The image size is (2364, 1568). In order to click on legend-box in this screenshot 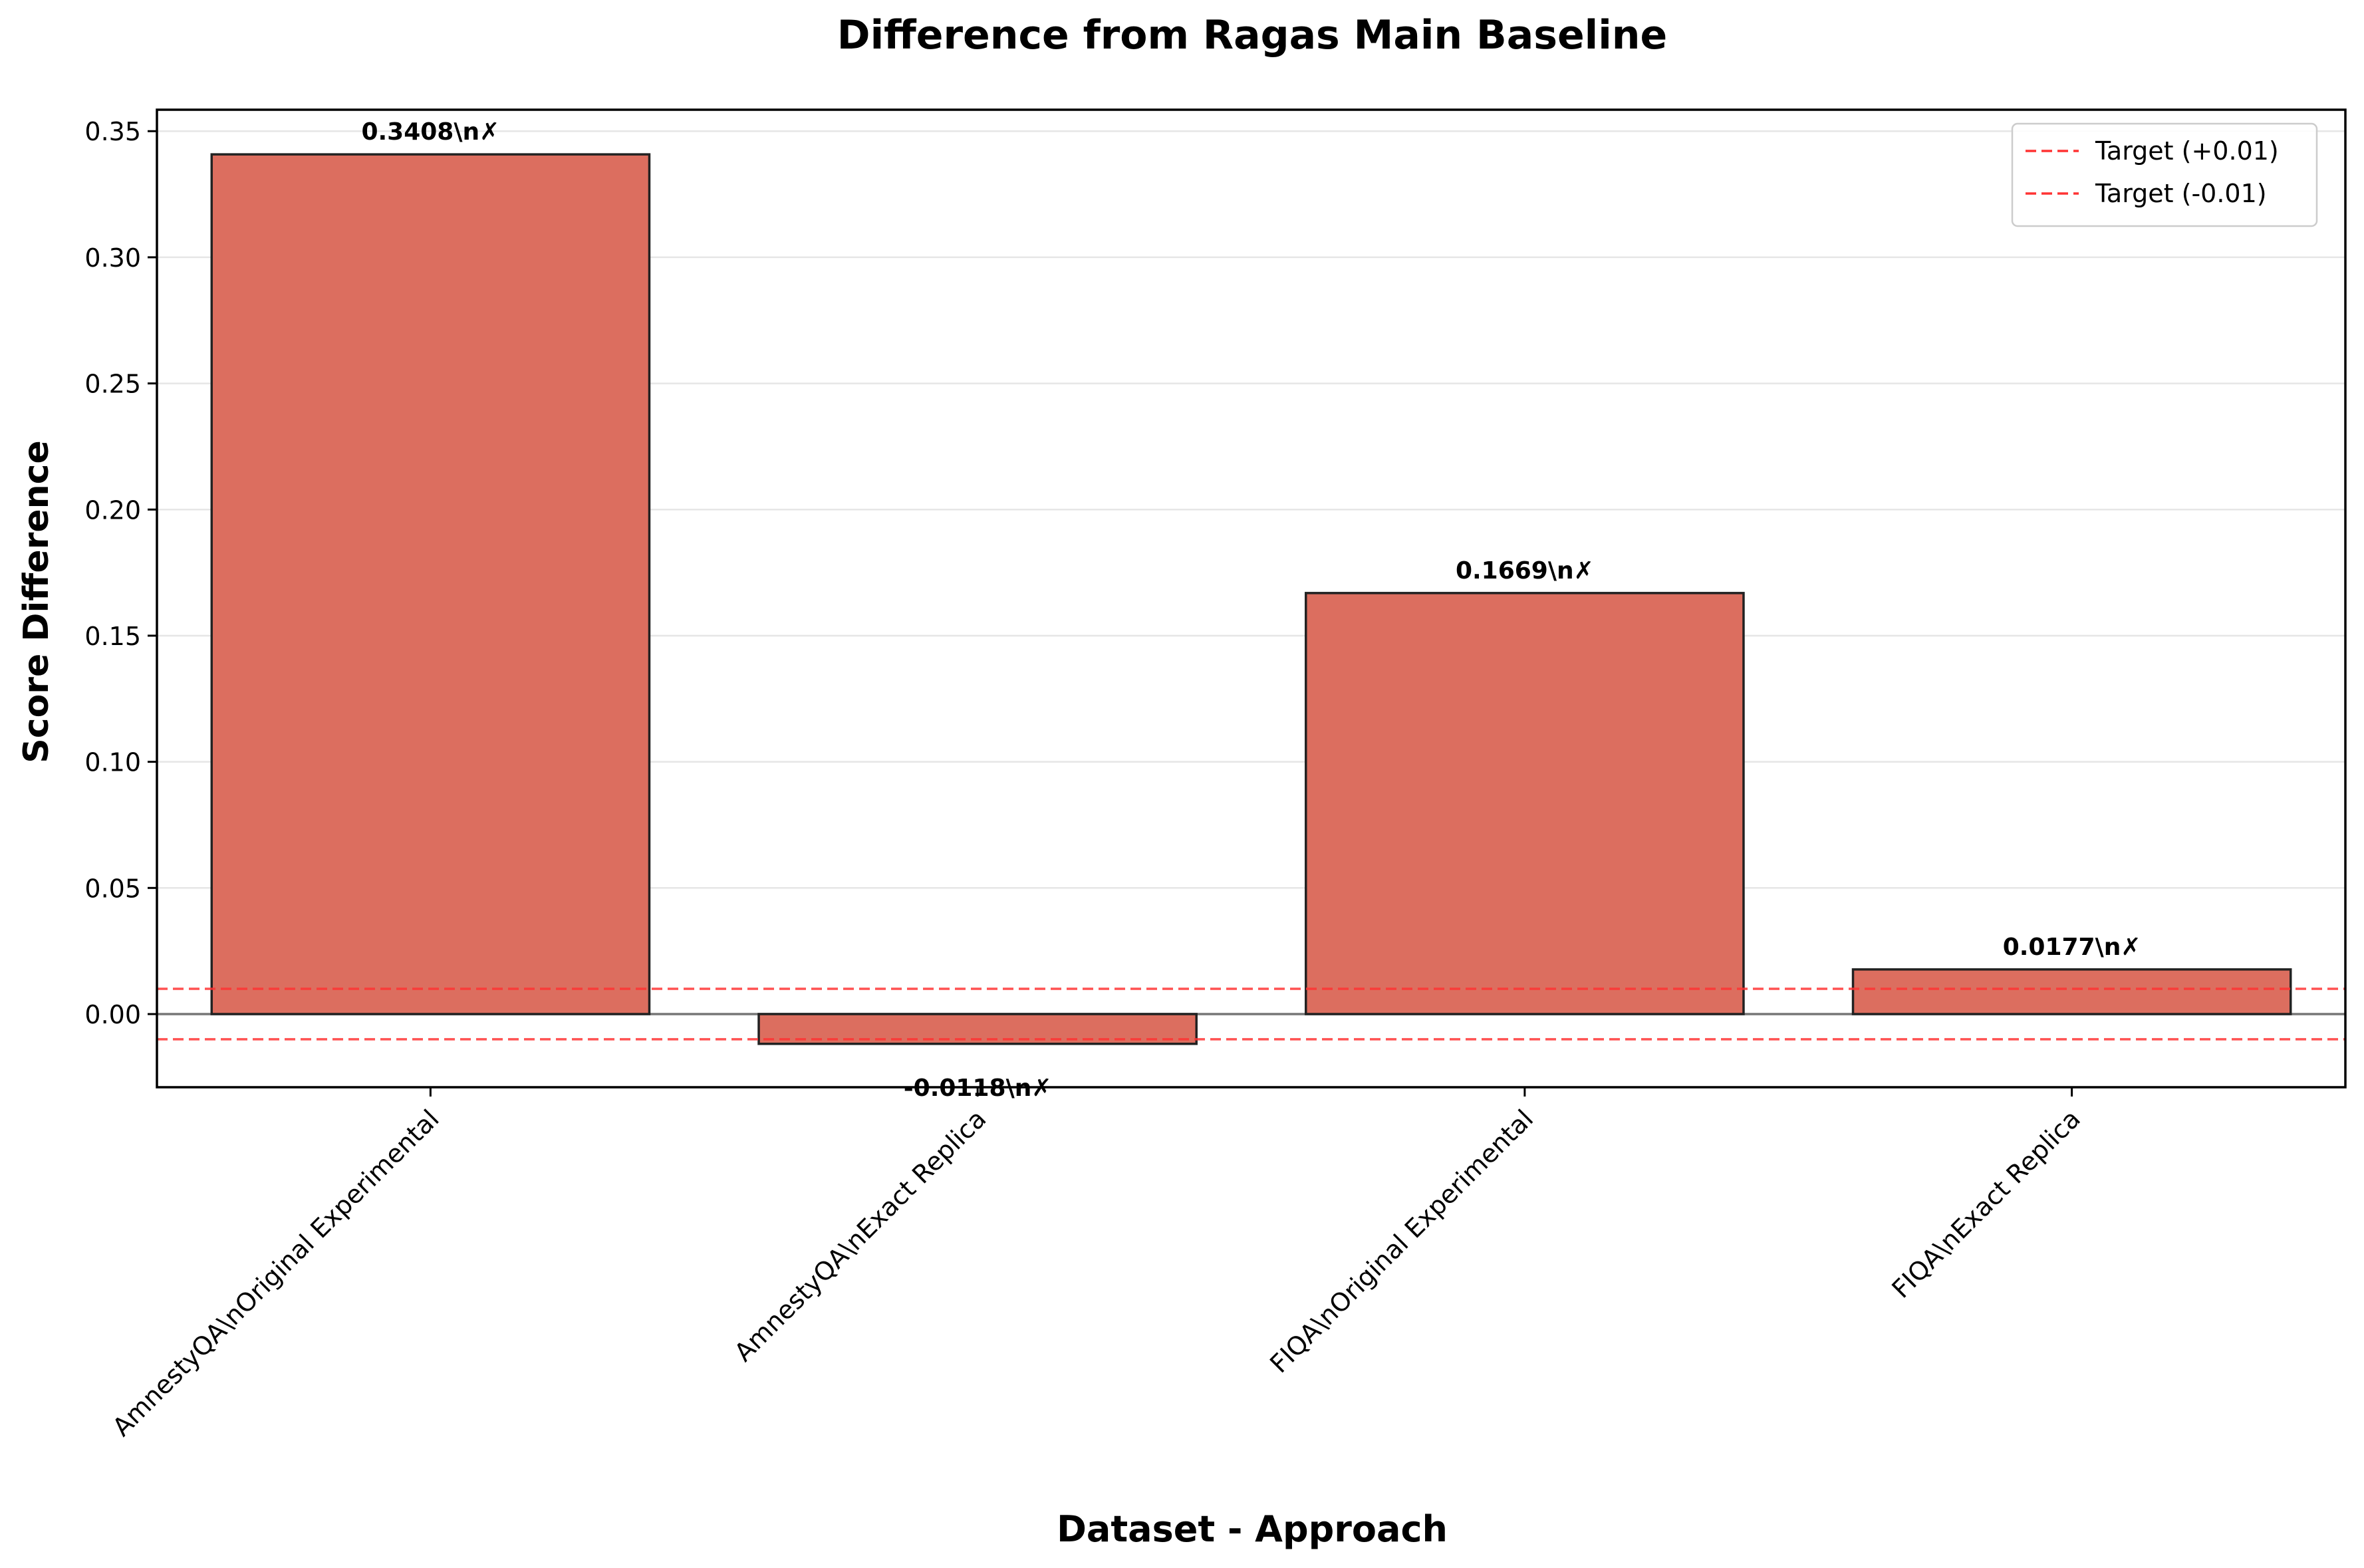, I will do `click(2165, 174)`.